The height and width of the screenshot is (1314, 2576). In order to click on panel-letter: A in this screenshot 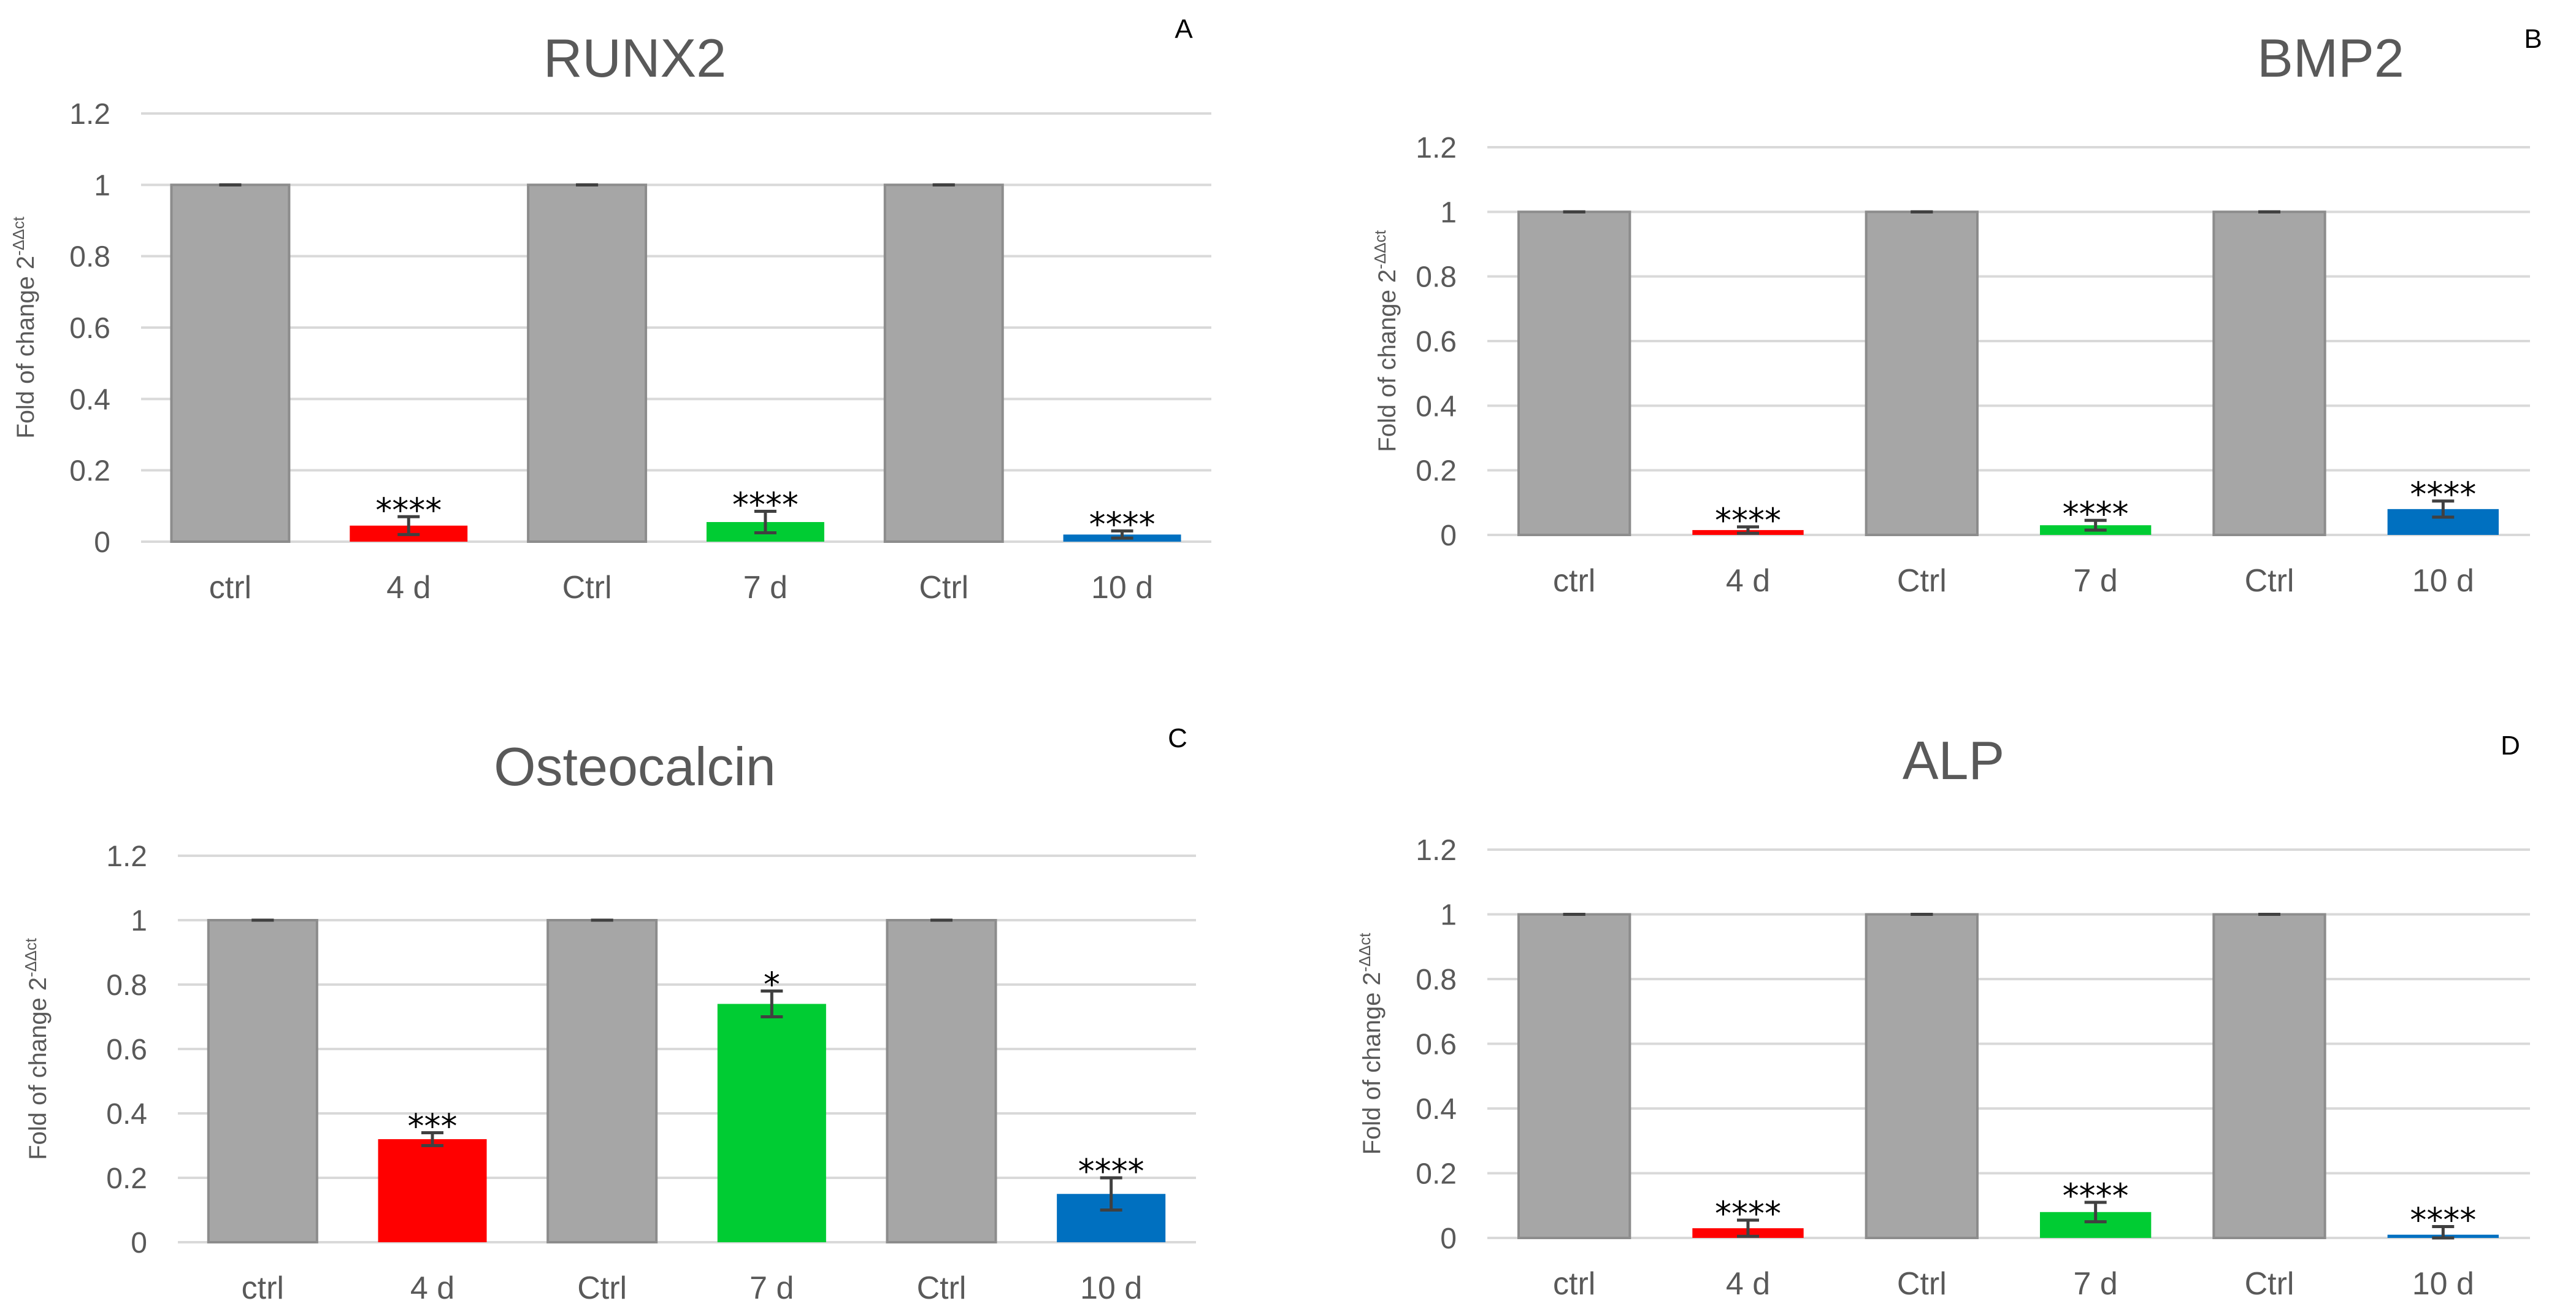, I will do `click(1184, 29)`.